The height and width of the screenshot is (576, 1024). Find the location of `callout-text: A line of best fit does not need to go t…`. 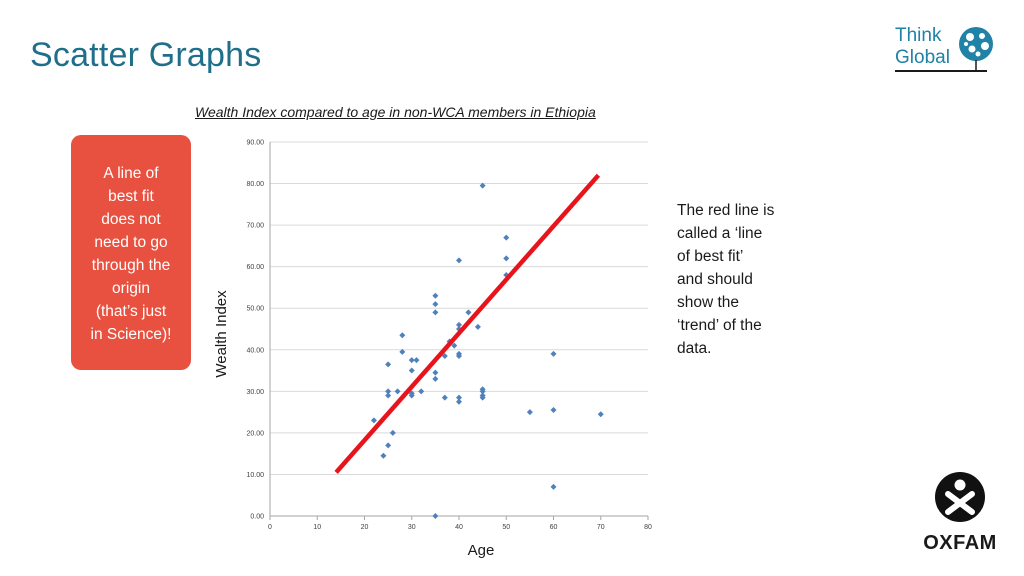

callout-text: A line of best fit does not need to go t… is located at coordinates (131, 254).